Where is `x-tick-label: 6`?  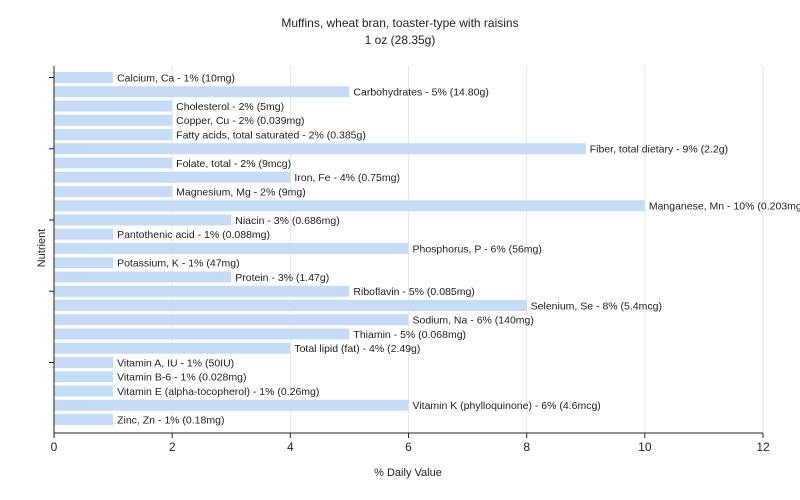
x-tick-label: 6 is located at coordinates (408, 447).